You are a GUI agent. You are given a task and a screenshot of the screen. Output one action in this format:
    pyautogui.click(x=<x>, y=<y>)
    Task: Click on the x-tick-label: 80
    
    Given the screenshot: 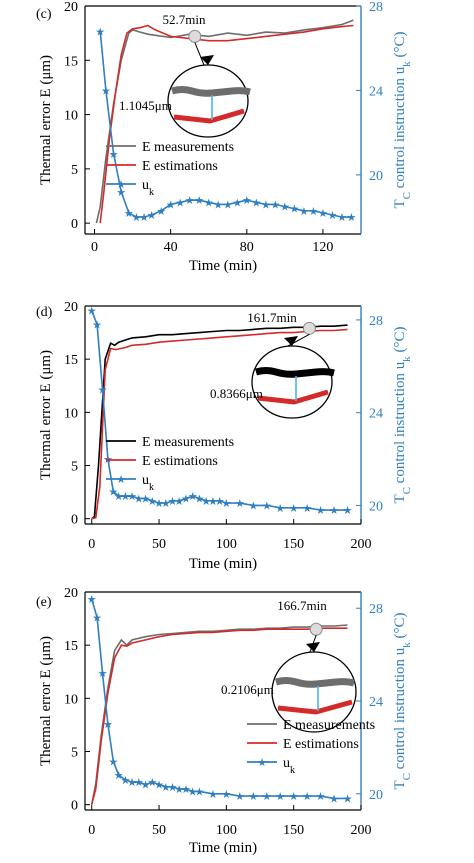 What is the action you would take?
    pyautogui.click(x=247, y=247)
    